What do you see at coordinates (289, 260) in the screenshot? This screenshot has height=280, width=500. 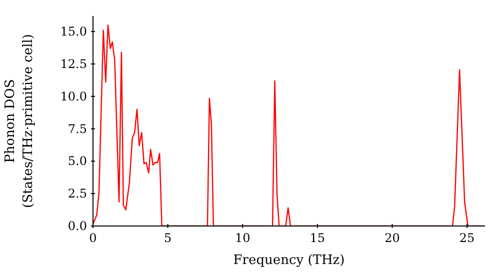 I see `x-axis-title: Frequency (THz)` at bounding box center [289, 260].